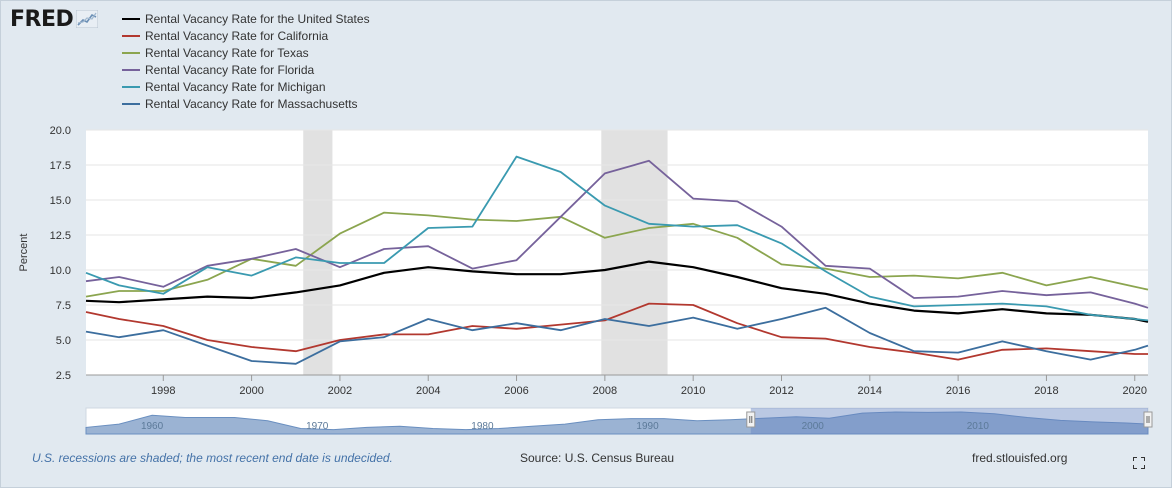 This screenshot has height=488, width=1172. I want to click on logo-text: FRED, so click(42, 19).